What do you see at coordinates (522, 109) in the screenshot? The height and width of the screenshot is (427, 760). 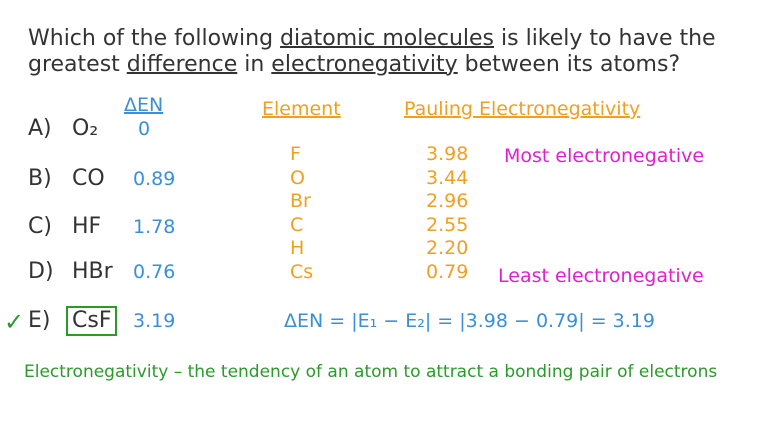 I see `pauling-header: Pauling Electronegativity` at bounding box center [522, 109].